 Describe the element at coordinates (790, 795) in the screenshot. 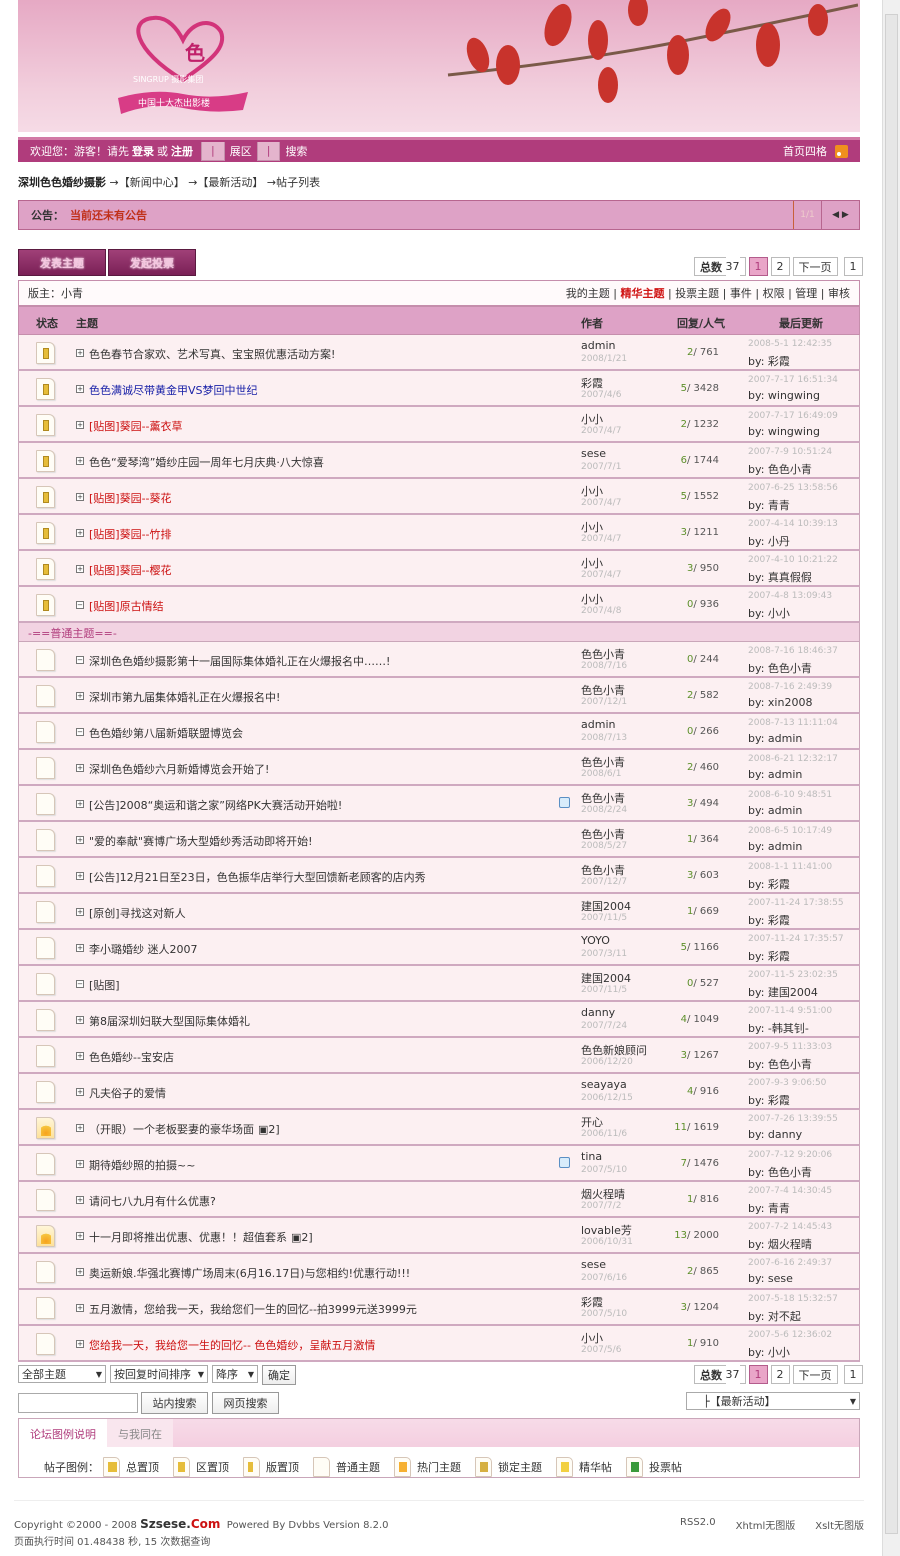

I see `last-update-time: 2008-6-10 9:48:51` at that location.